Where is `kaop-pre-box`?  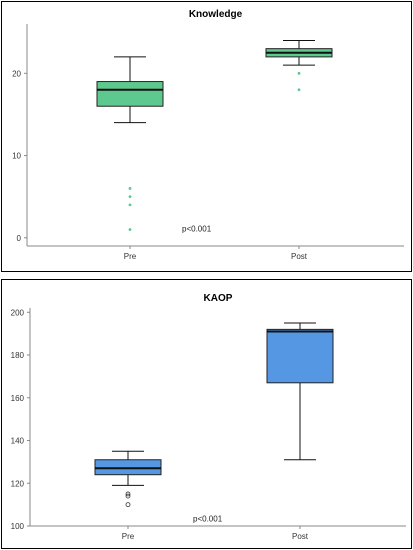 kaop-pre-box is located at coordinates (128, 467).